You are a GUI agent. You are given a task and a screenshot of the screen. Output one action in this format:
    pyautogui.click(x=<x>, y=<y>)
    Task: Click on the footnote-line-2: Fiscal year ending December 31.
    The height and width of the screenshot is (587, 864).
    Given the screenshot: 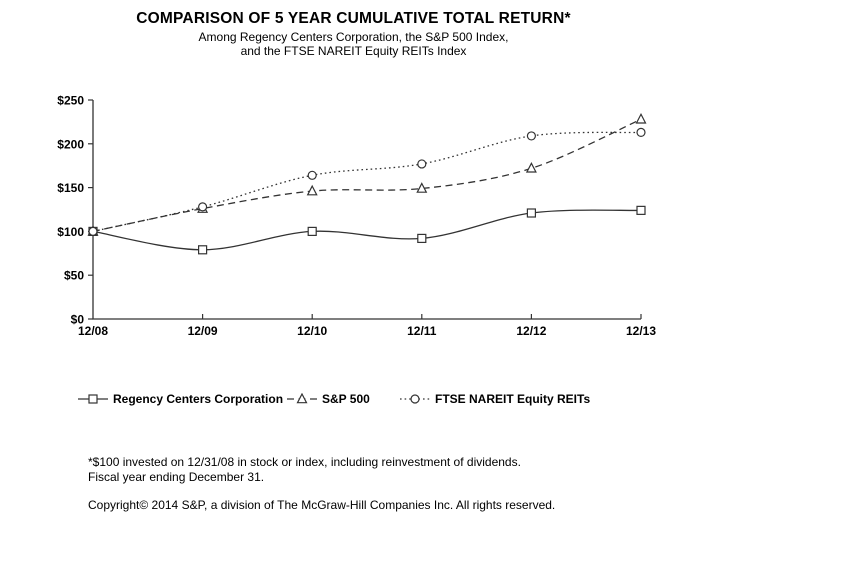 What is the action you would take?
    pyautogui.click(x=176, y=477)
    